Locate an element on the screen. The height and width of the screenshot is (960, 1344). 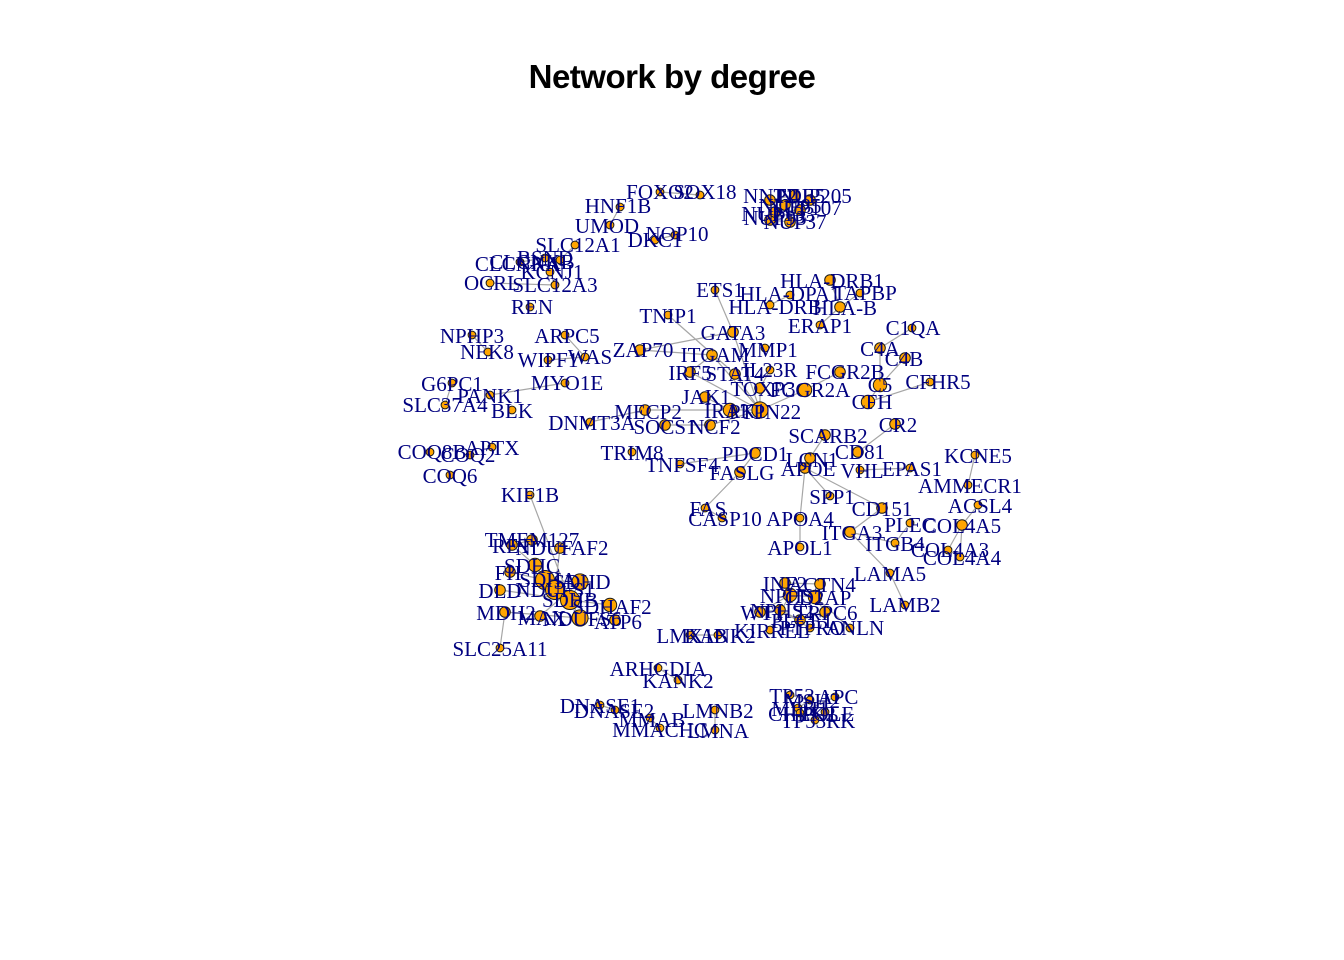
node-label: APOE is located at coordinates (808, 469).